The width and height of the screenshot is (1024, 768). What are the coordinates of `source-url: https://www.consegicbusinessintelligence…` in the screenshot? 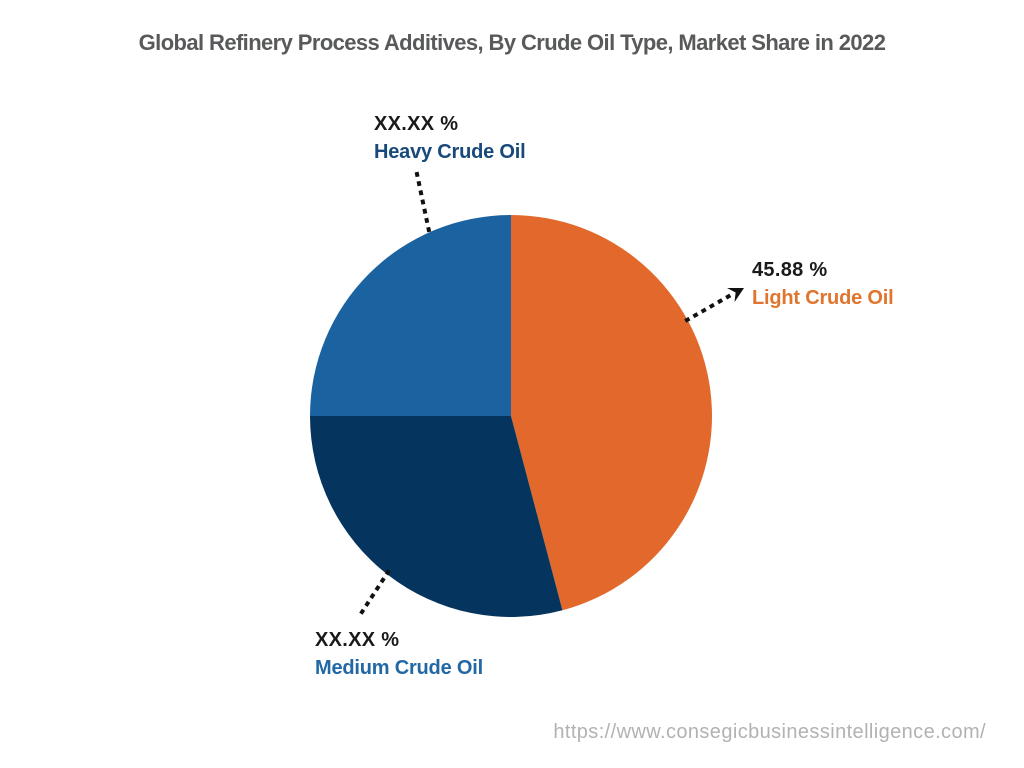 It's located at (769, 732).